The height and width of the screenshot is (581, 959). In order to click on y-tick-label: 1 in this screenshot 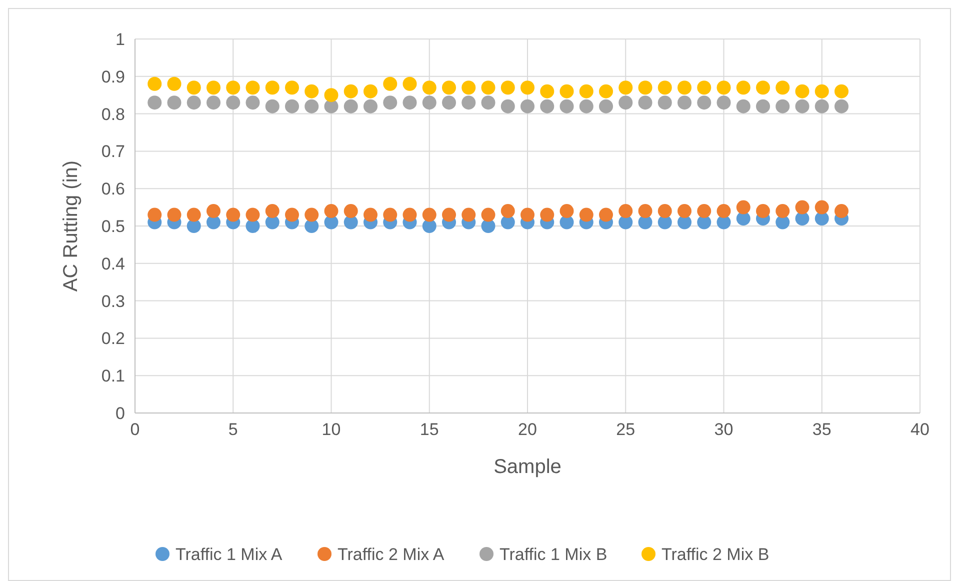, I will do `click(120, 39)`.